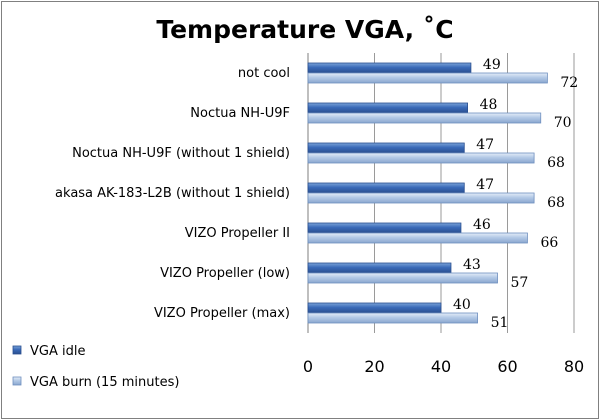 Image resolution: width=600 pixels, height=420 pixels. I want to click on data-label: 66, so click(549, 243).